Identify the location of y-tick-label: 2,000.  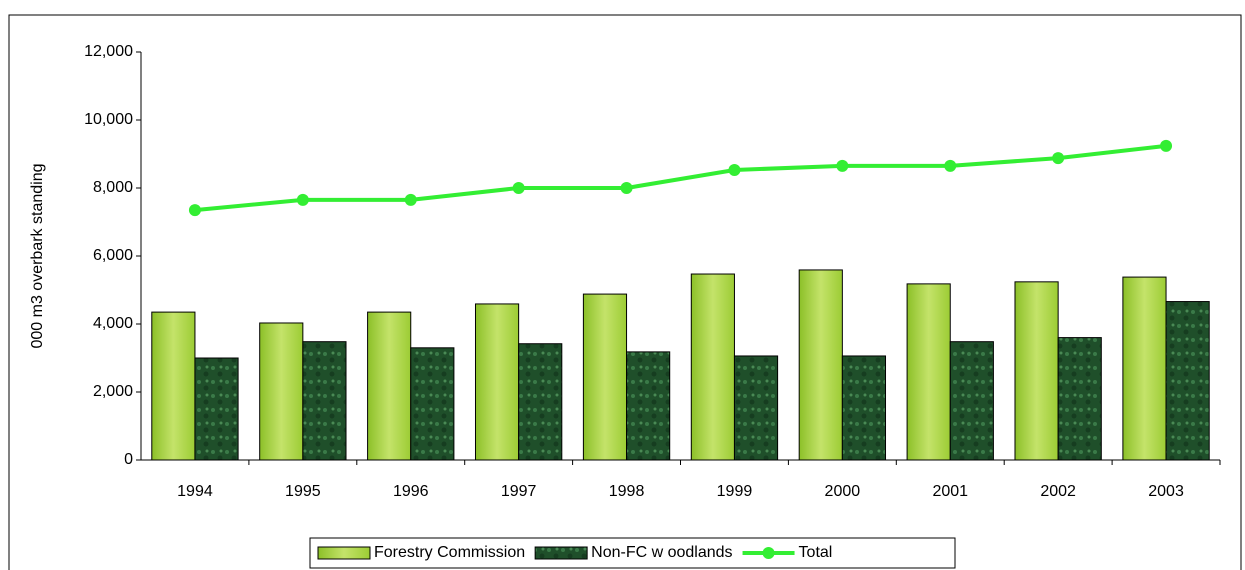
(113, 391).